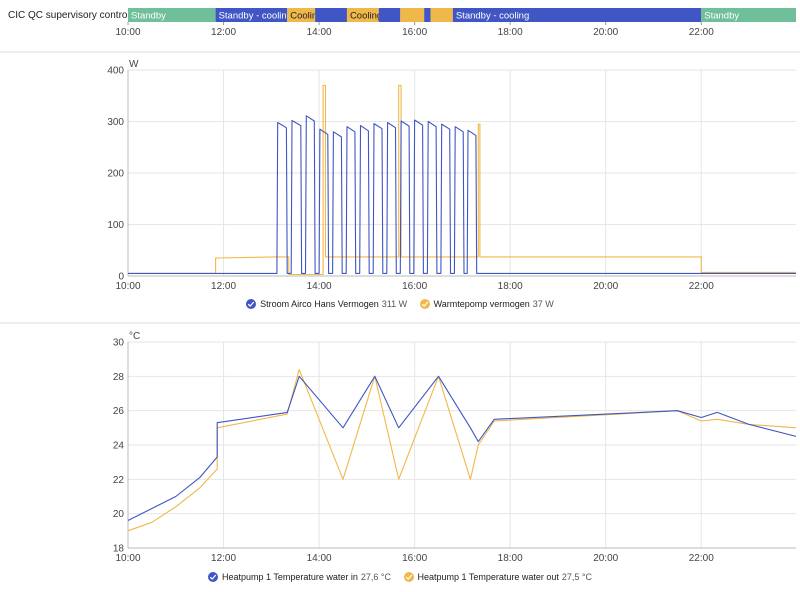  I want to click on timeline-tick-label: 14:00, so click(319, 32).